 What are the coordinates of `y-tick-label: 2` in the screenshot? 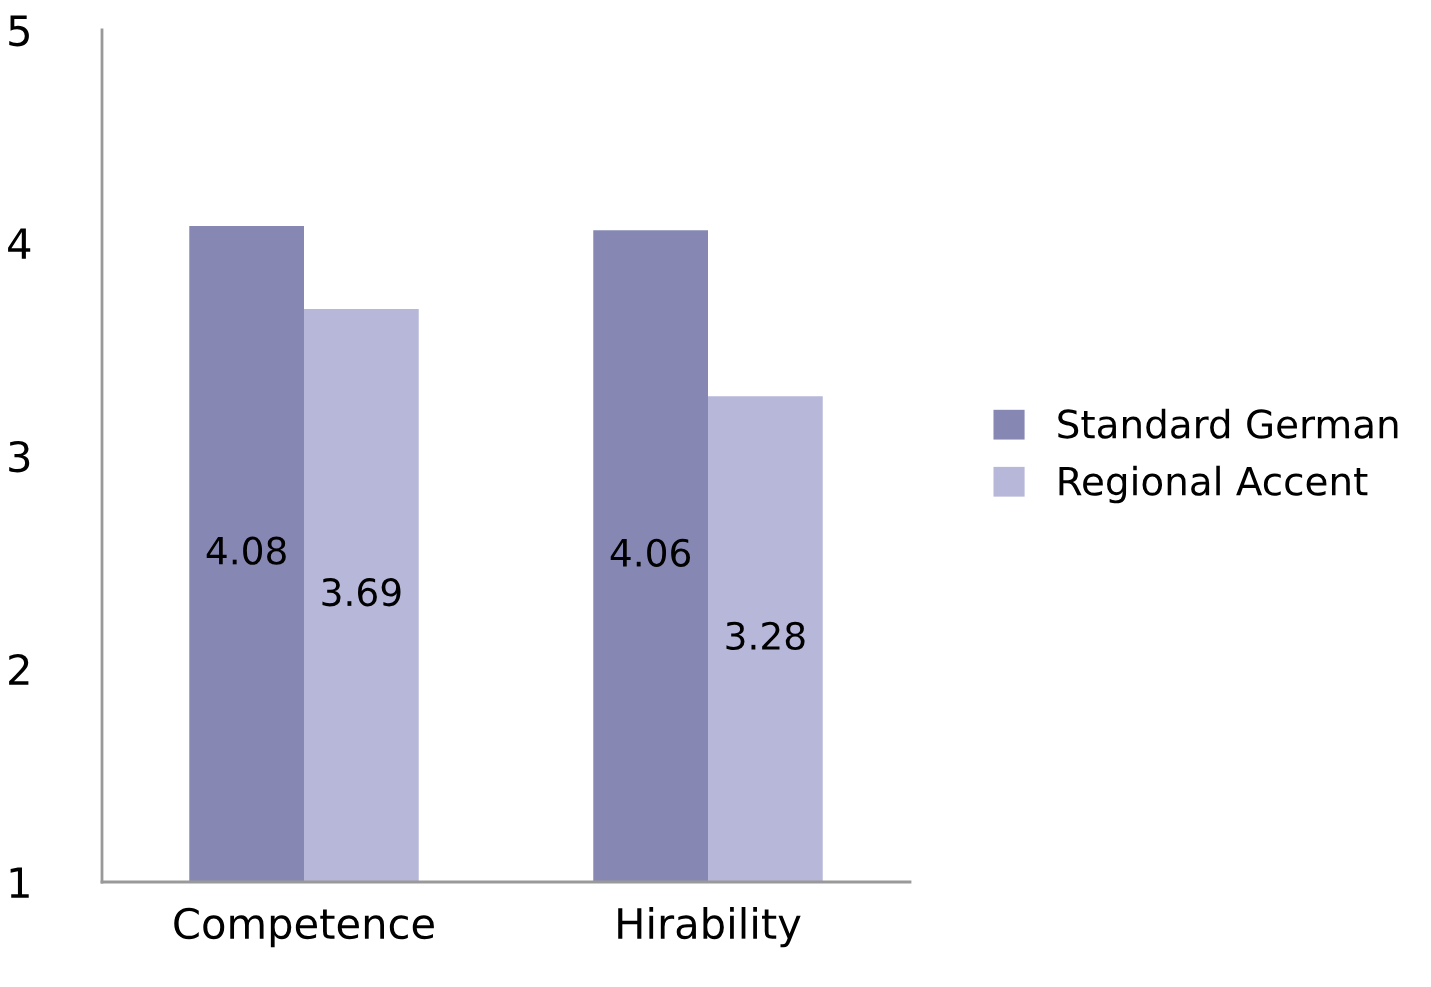 It's located at (19, 669).